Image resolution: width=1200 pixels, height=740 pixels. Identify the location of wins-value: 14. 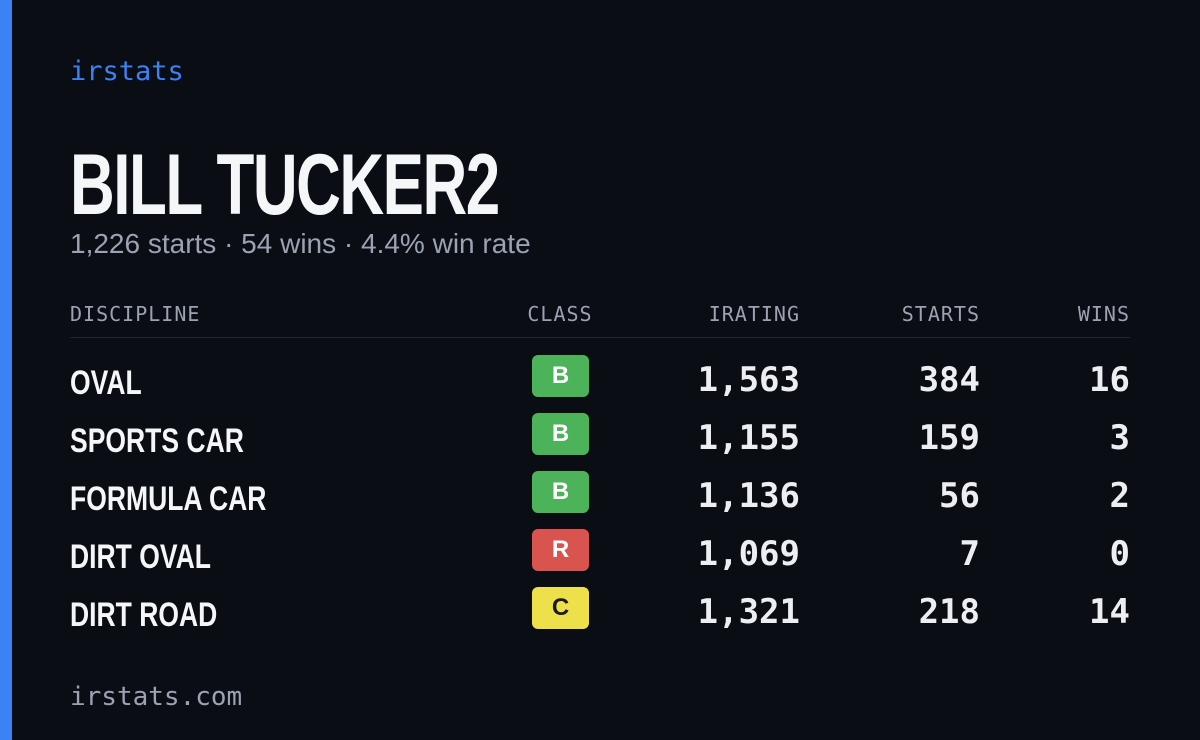
(1109, 612).